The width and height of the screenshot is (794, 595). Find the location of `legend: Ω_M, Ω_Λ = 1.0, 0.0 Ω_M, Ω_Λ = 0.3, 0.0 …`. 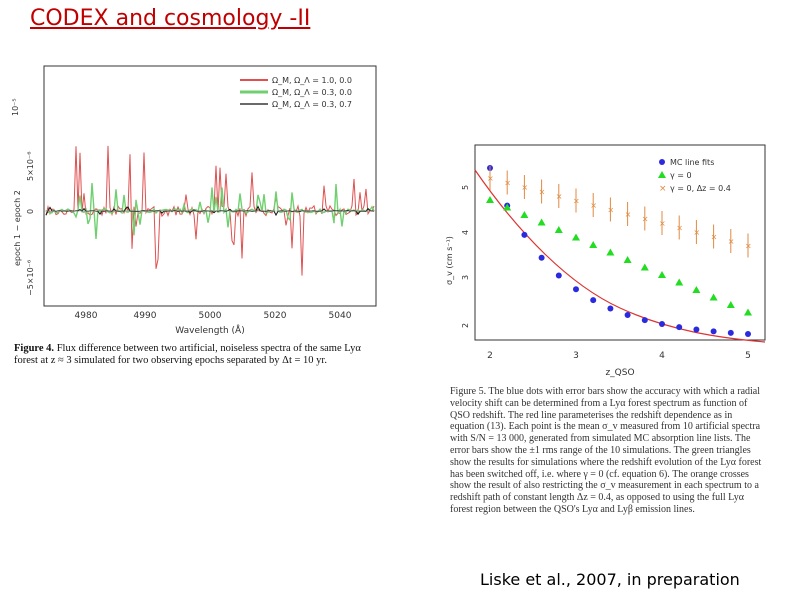

legend: Ω_M, Ω_Λ = 1.0, 0.0 Ω_M, Ω_Λ = 0.3, 0.0 … is located at coordinates (296, 92).